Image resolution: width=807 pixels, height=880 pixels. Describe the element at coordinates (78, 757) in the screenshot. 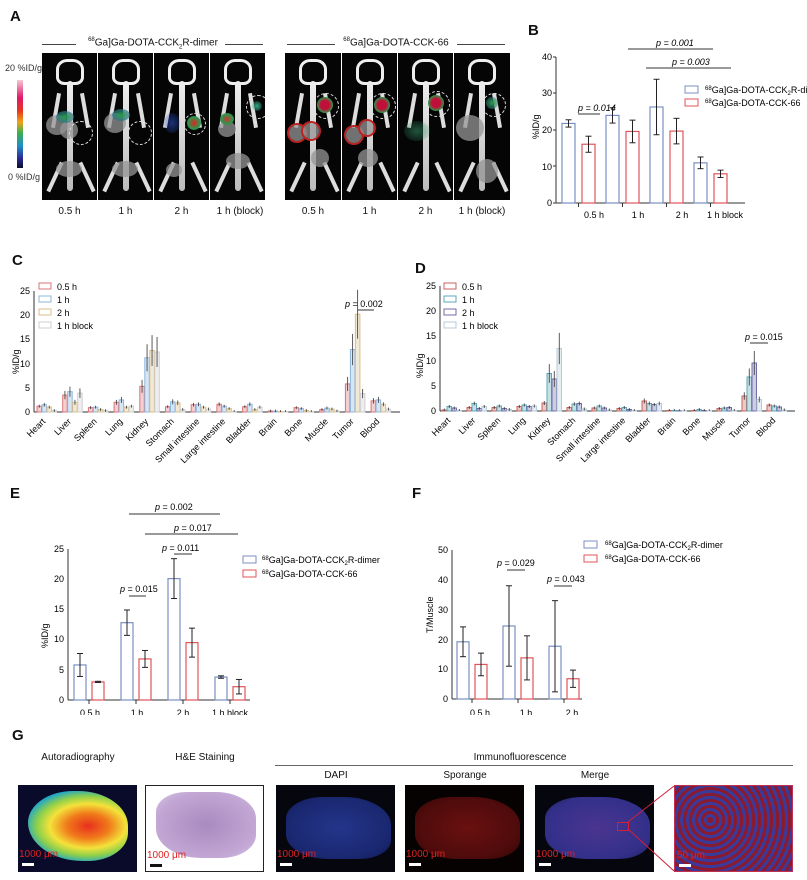

I see `title-autoradiography: Autoradiography` at that location.